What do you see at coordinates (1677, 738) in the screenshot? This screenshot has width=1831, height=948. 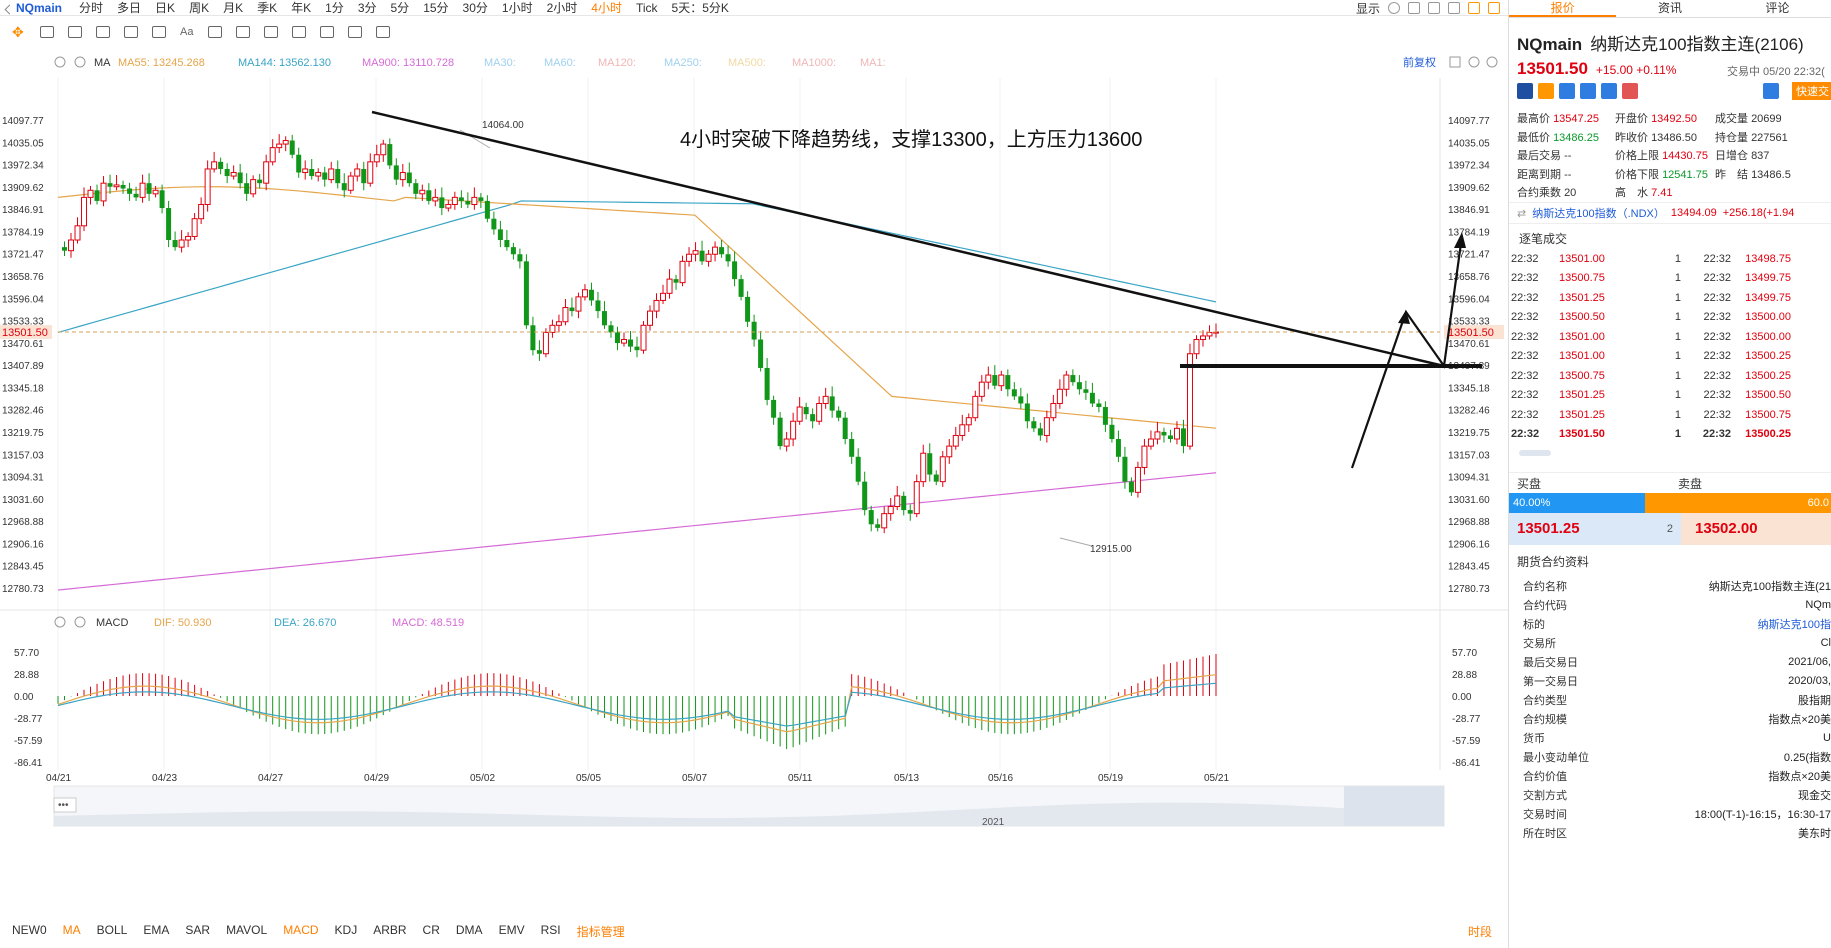 I see `contract-row: 货币 U` at bounding box center [1677, 738].